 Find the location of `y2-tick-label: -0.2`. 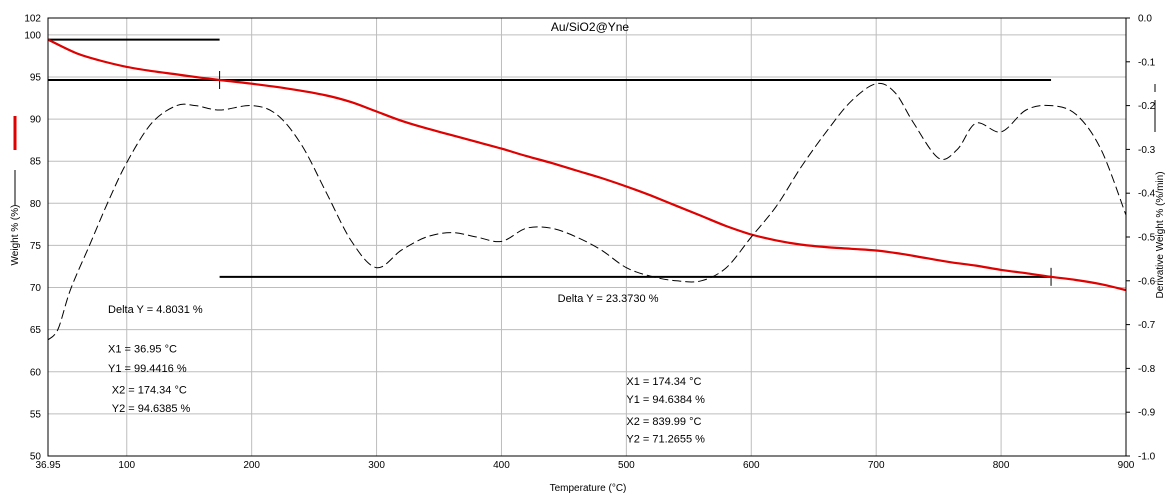

y2-tick-label: -0.2 is located at coordinates (1147, 106).